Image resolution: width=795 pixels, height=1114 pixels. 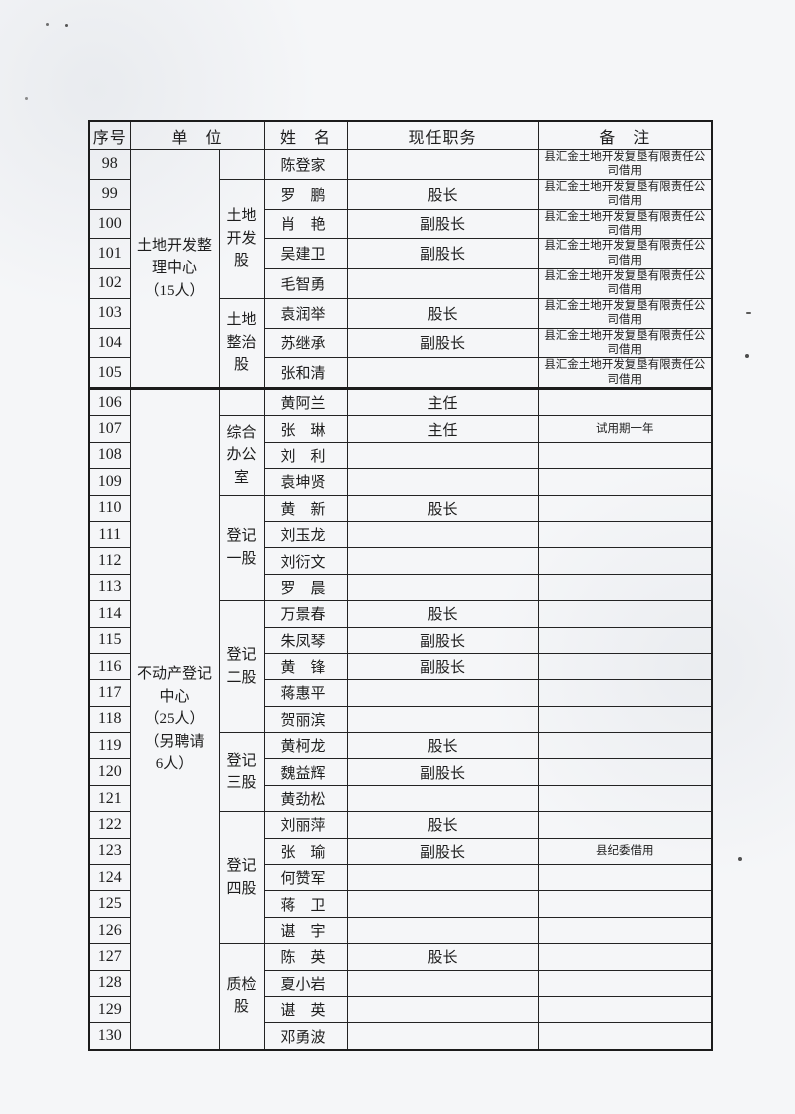 What do you see at coordinates (305, 224) in the screenshot?
I see `name-cell: 肖 艳` at bounding box center [305, 224].